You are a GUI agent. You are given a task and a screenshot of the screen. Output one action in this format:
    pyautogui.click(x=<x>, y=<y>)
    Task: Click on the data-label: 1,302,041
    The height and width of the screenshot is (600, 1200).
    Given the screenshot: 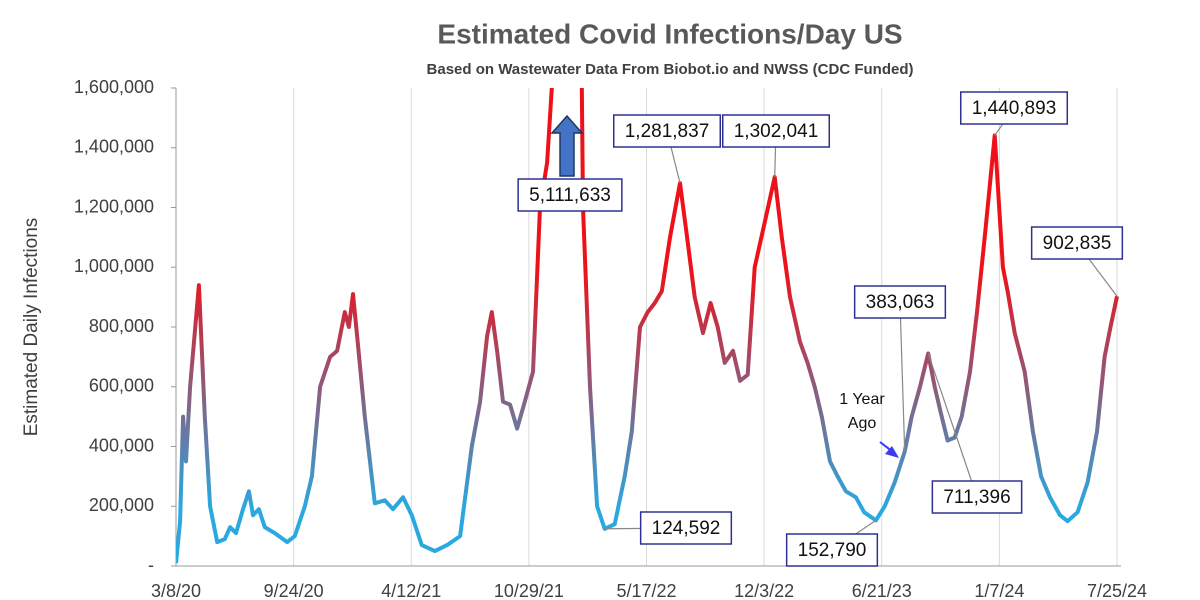 What is the action you would take?
    pyautogui.click(x=776, y=131)
    